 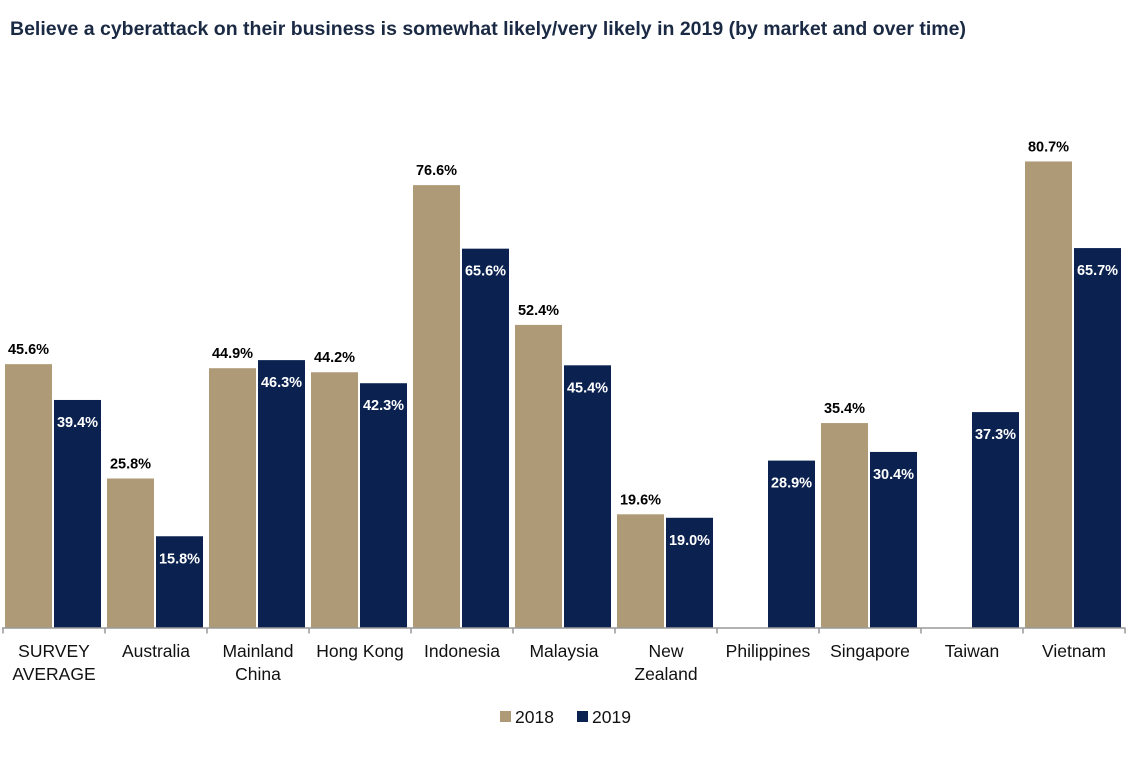 I want to click on category-label: Australia, so click(x=156, y=651).